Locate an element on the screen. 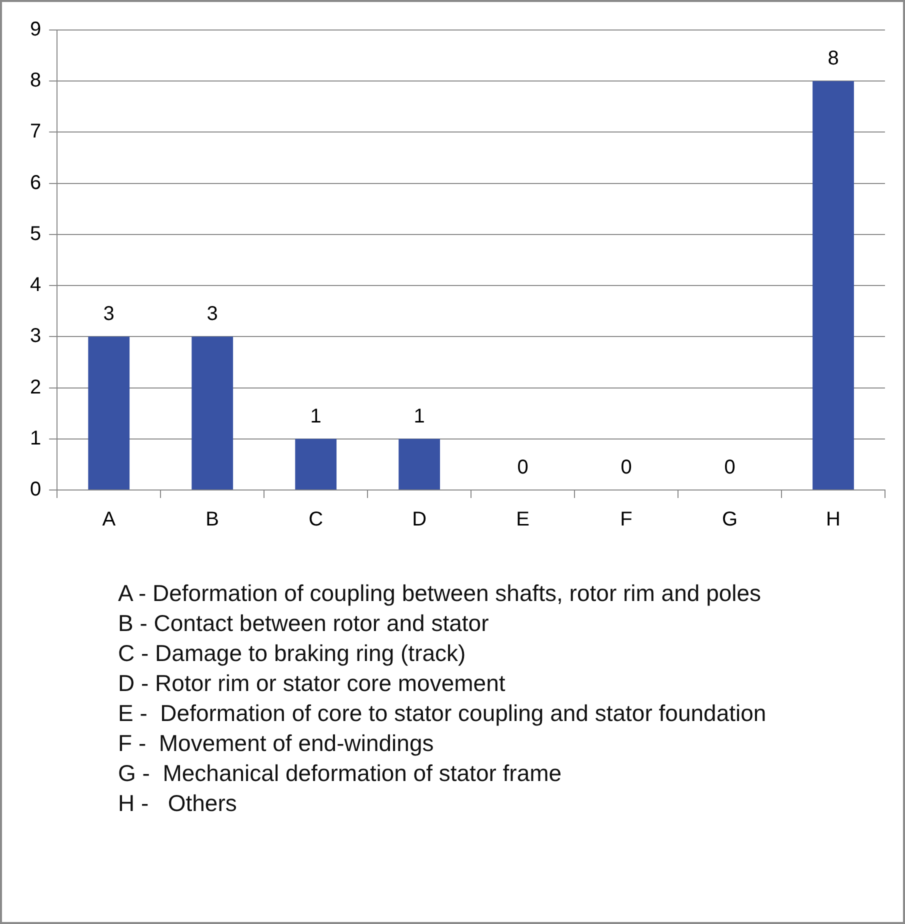  text: G - Mechanical deformation of stator frame is located at coordinates (340, 773).